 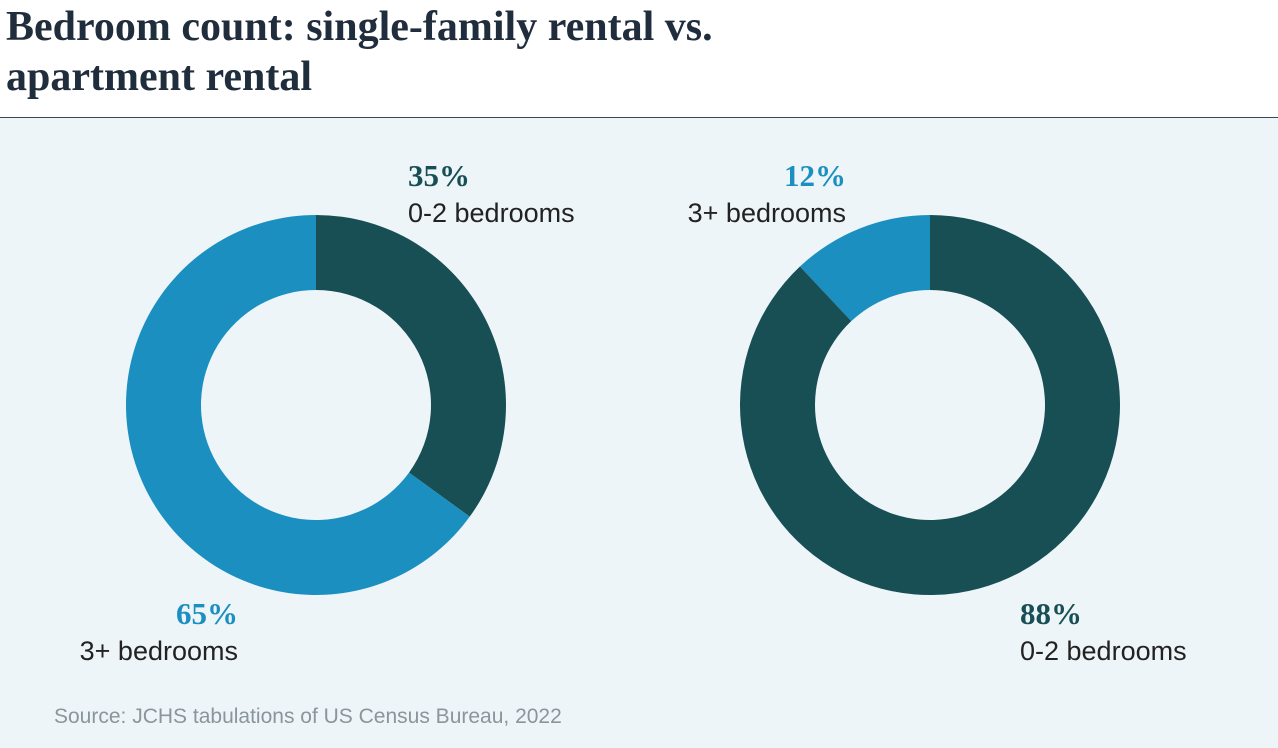 What do you see at coordinates (1051, 613) in the screenshot?
I see `value-label: 88%` at bounding box center [1051, 613].